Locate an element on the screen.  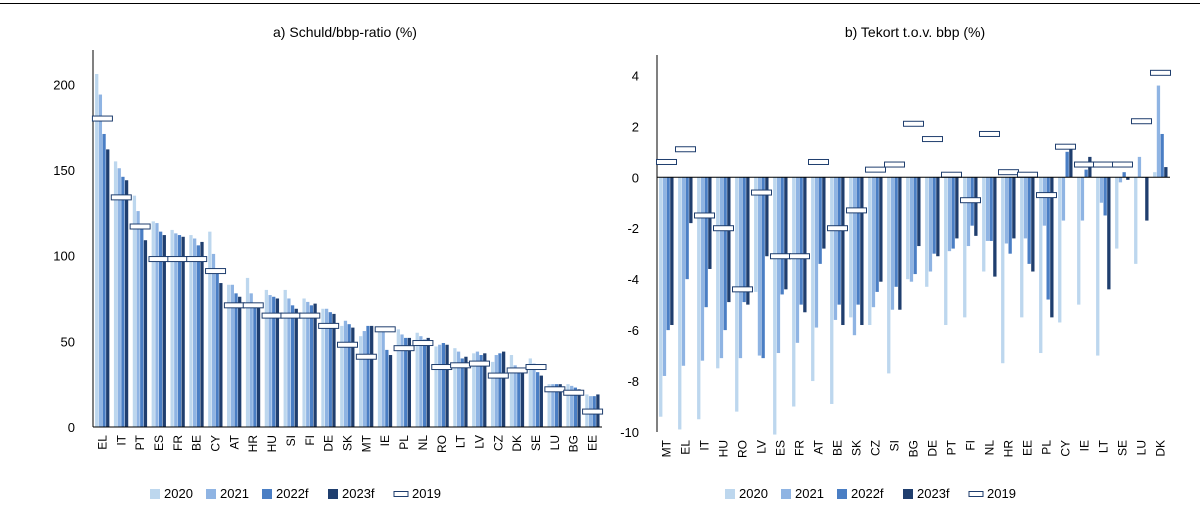
category-label: IE is located at coordinates (385, 440).